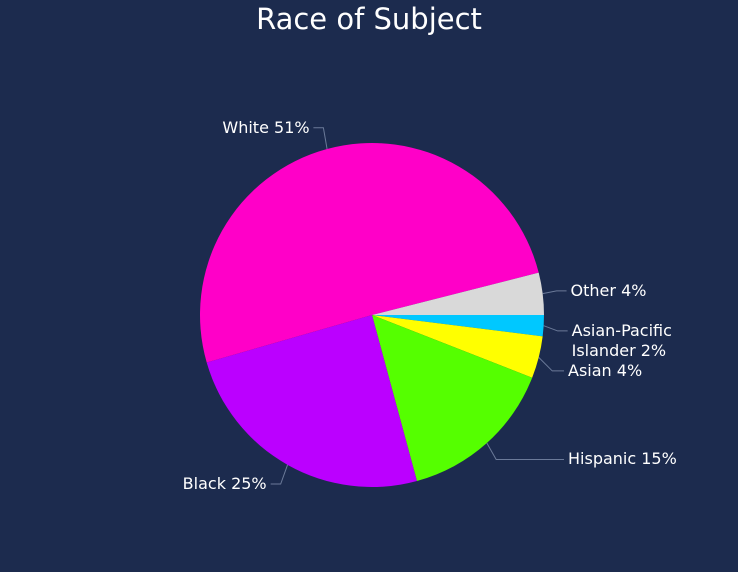 The image size is (738, 572). What do you see at coordinates (659, 459) in the screenshot?
I see `value-label: 15%` at bounding box center [659, 459].